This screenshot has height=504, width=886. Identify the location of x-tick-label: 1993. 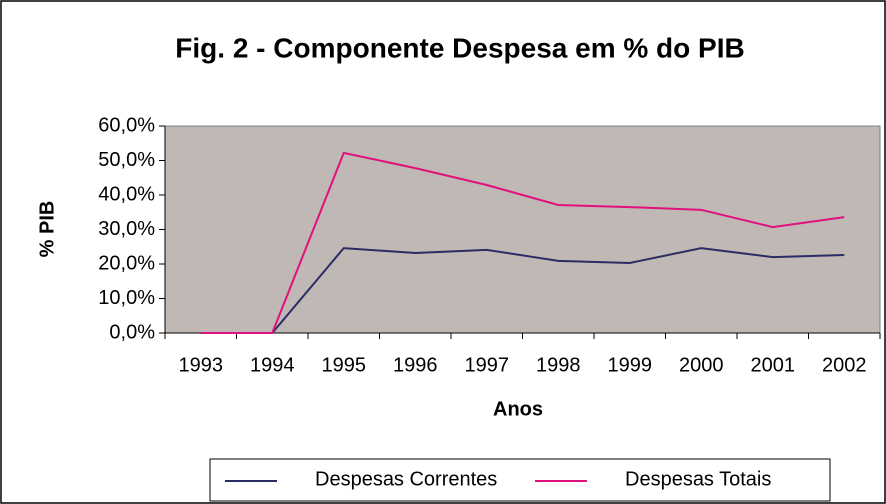
(201, 365).